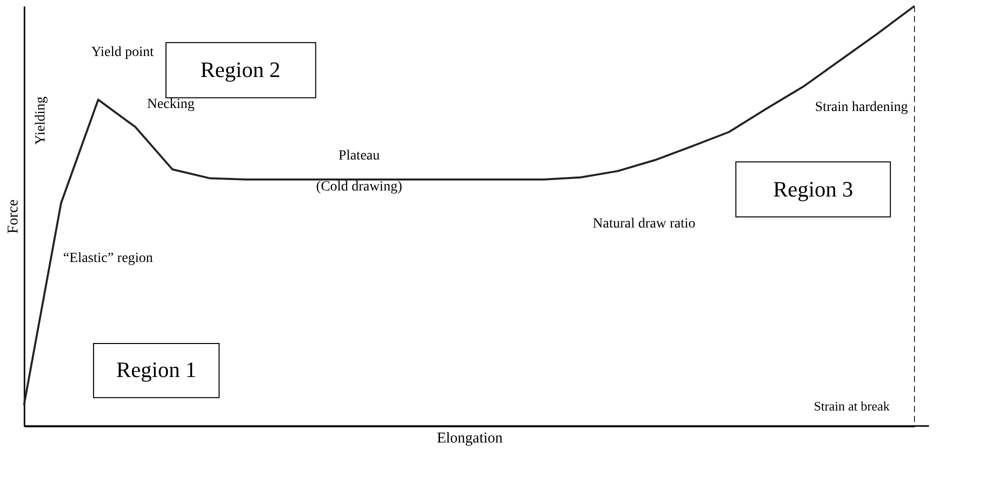  I want to click on annotation: Strain hardening, so click(861, 107).